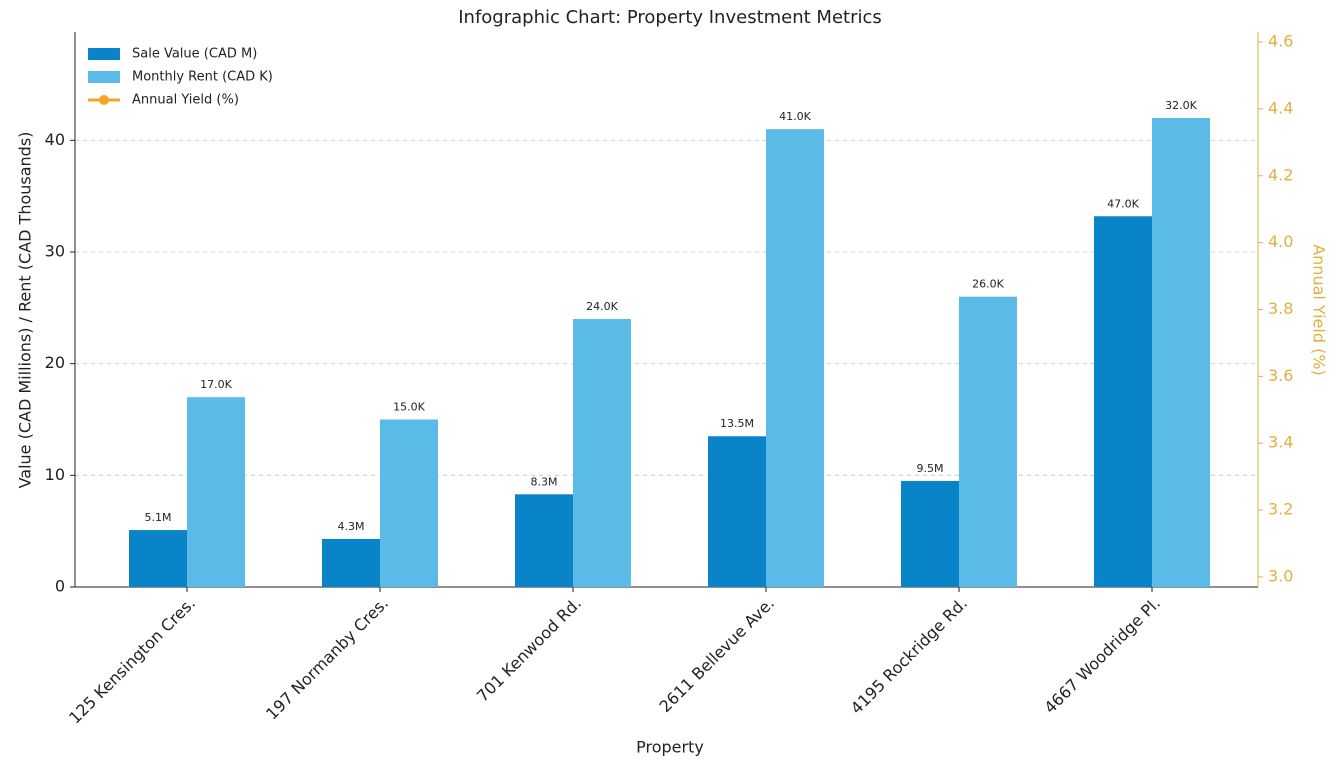  I want to click on data-label: 32.0K, so click(1181, 105).